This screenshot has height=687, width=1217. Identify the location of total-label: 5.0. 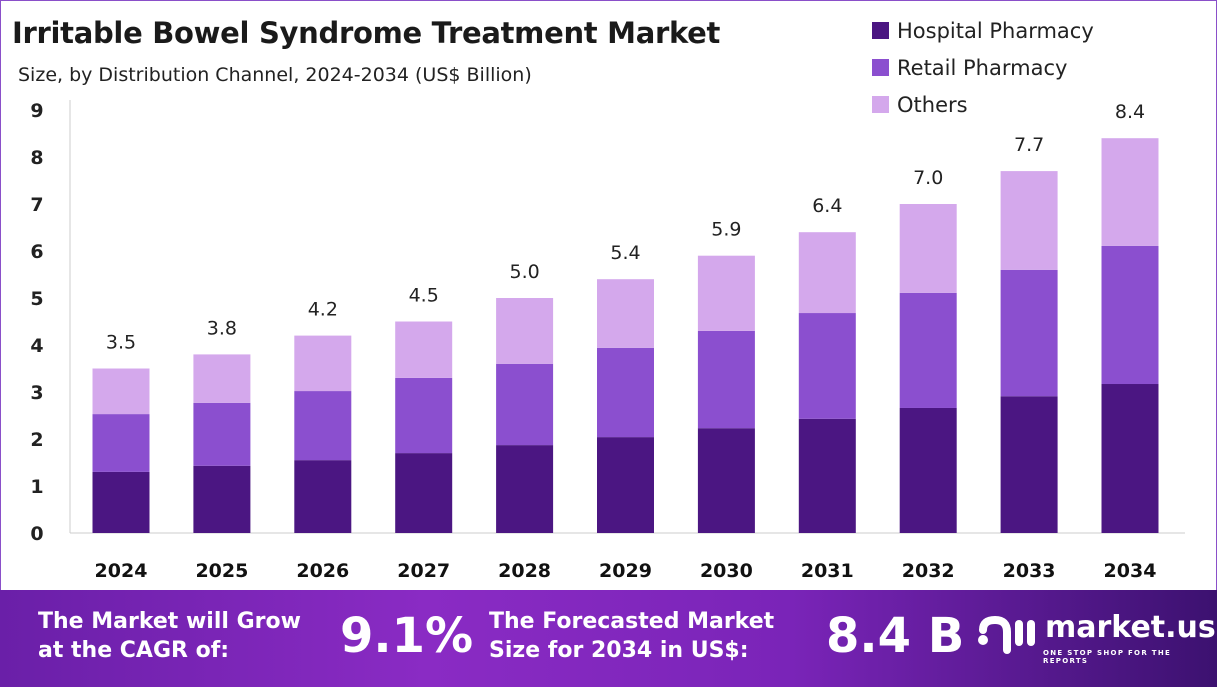
(524, 272).